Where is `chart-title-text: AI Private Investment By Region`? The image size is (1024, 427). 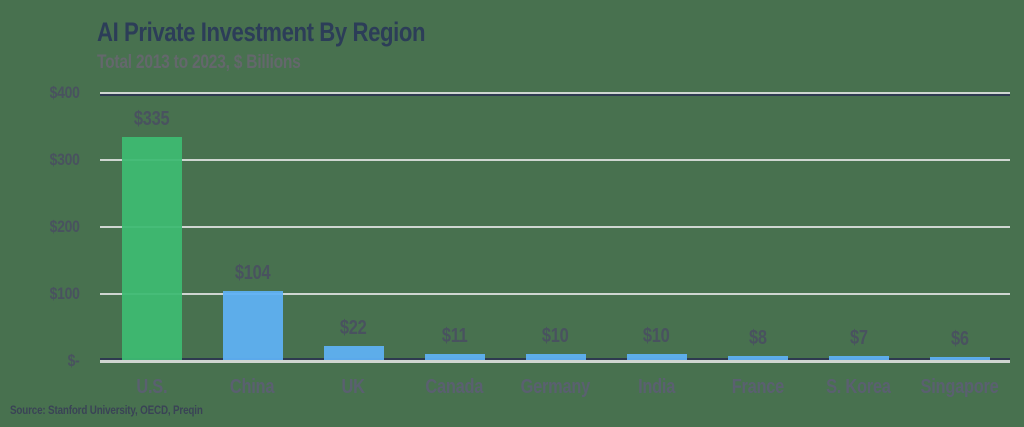 chart-title-text: AI Private Investment By Region is located at coordinates (261, 32).